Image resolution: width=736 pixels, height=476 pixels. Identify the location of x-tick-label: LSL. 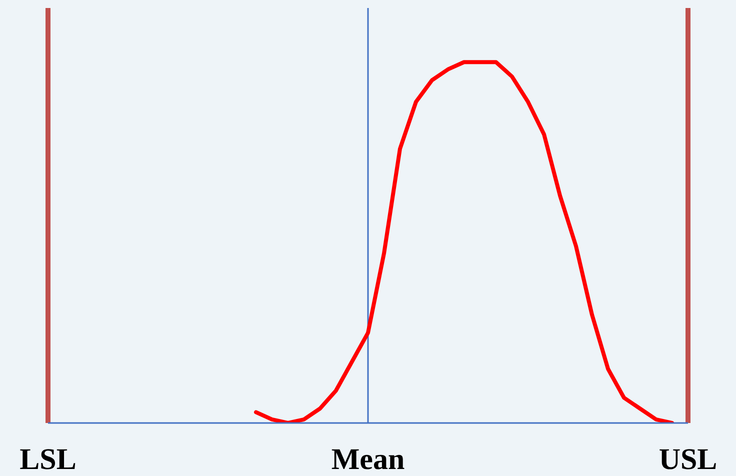
(48, 459).